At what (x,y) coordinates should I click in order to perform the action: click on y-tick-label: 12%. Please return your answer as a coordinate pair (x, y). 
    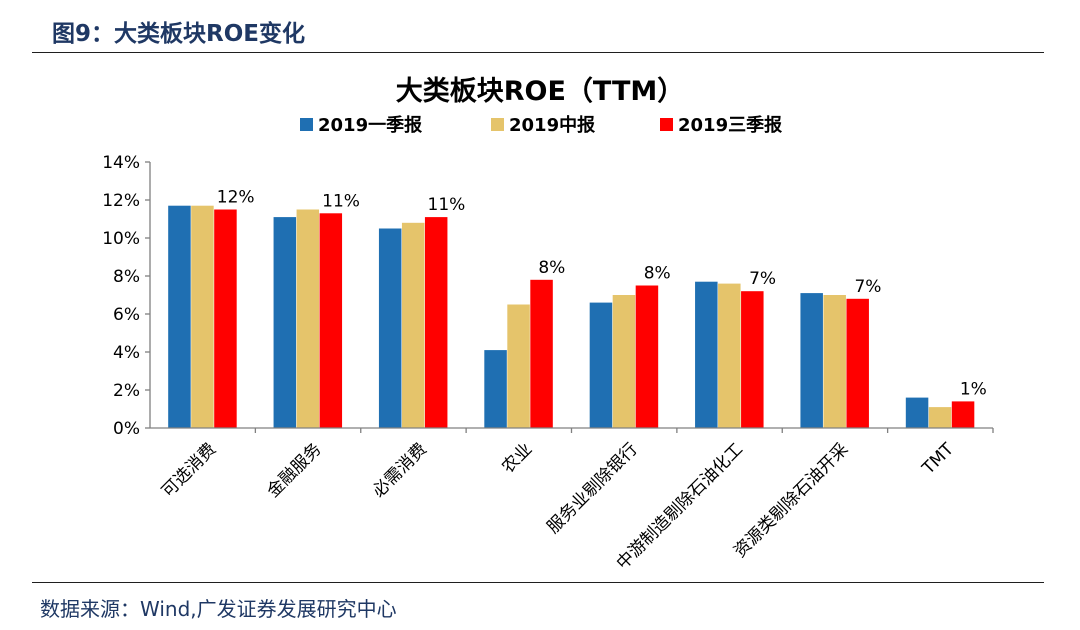
    Looking at the image, I should click on (121, 201).